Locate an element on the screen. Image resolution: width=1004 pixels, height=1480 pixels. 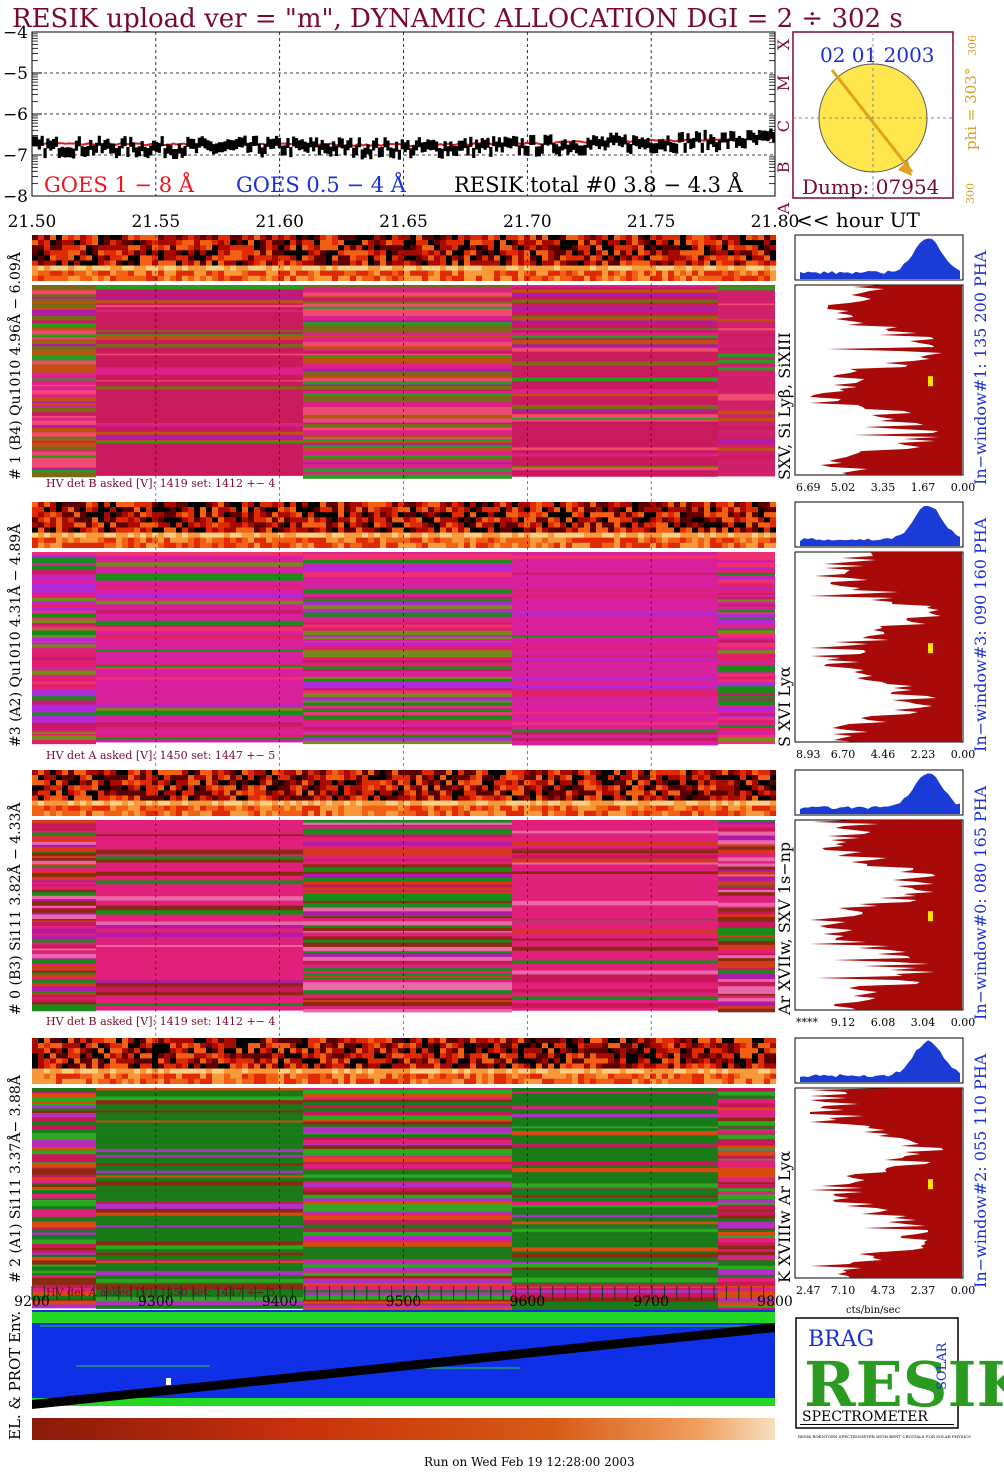
spectrum-tick-label: 4.46 is located at coordinates (883, 754).